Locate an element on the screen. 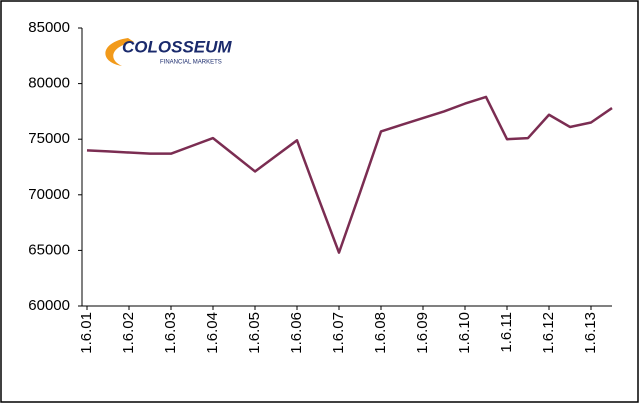 The height and width of the screenshot is (409, 640). x-tick-label: 1.6.05 is located at coordinates (254, 333).